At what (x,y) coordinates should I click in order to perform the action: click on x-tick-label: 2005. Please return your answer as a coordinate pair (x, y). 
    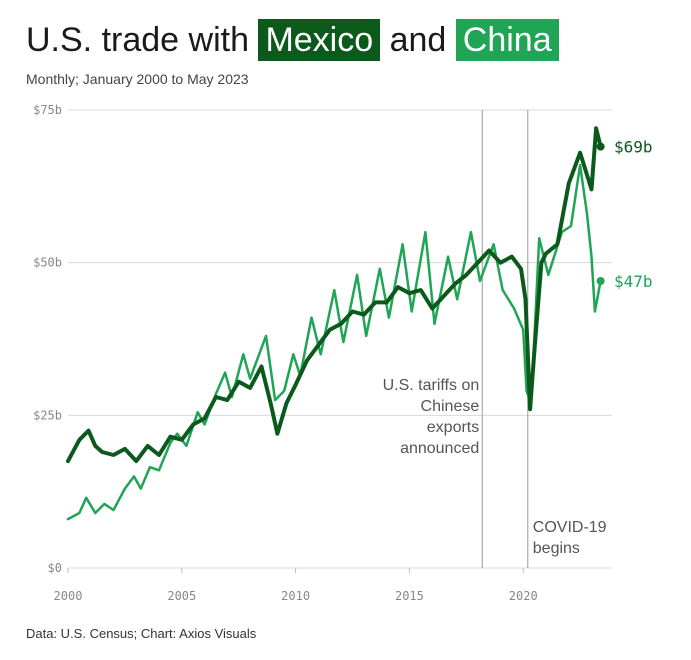
    Looking at the image, I should click on (181, 596).